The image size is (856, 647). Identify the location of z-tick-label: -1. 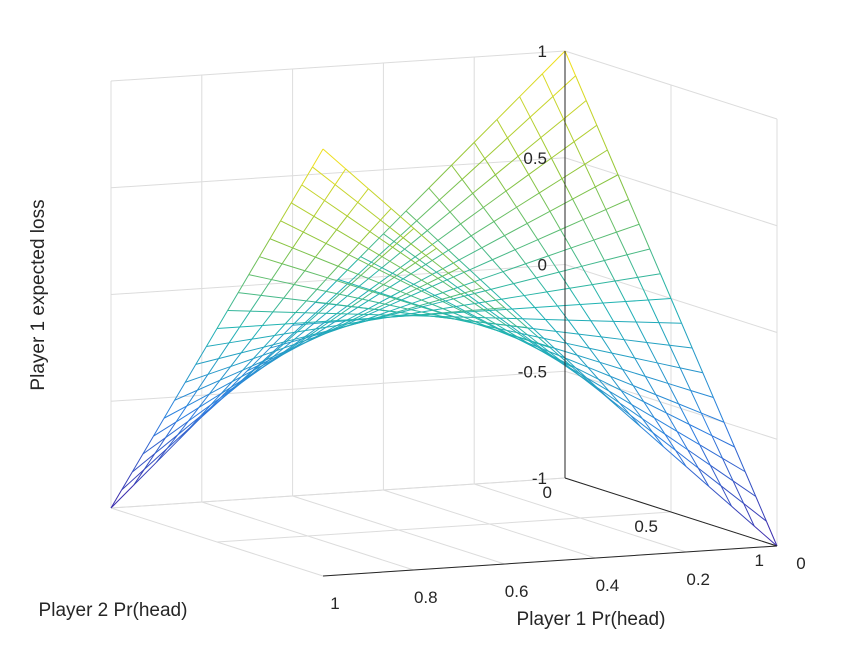
(539, 478).